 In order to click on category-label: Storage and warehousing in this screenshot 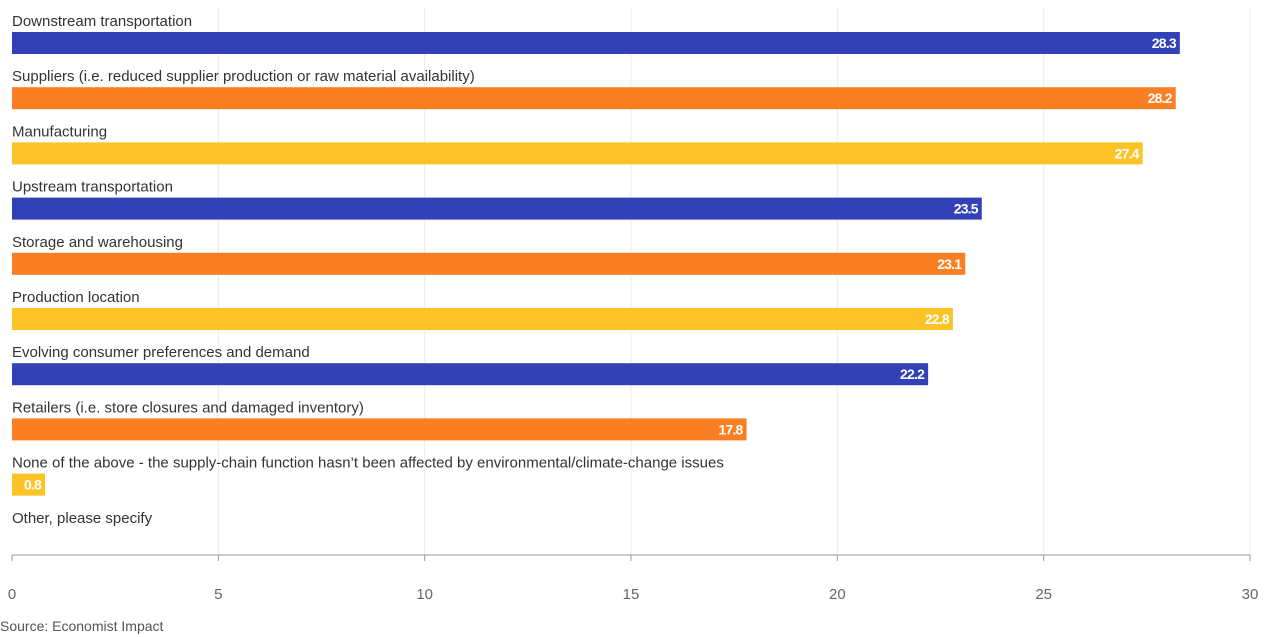, I will do `click(97, 242)`.